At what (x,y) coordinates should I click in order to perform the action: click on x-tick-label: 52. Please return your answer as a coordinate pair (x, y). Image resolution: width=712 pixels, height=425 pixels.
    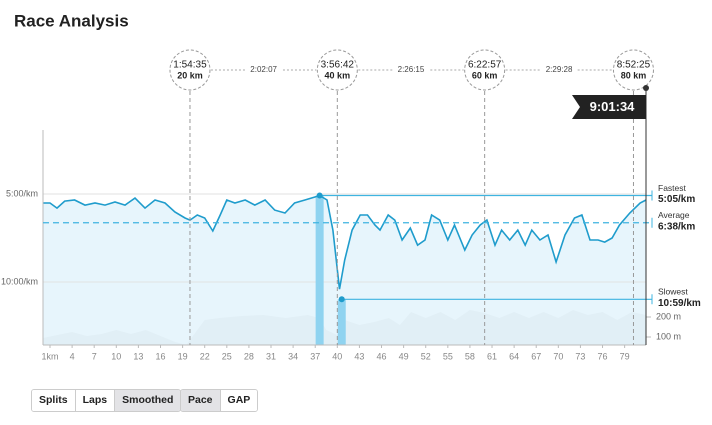
    Looking at the image, I should click on (426, 356).